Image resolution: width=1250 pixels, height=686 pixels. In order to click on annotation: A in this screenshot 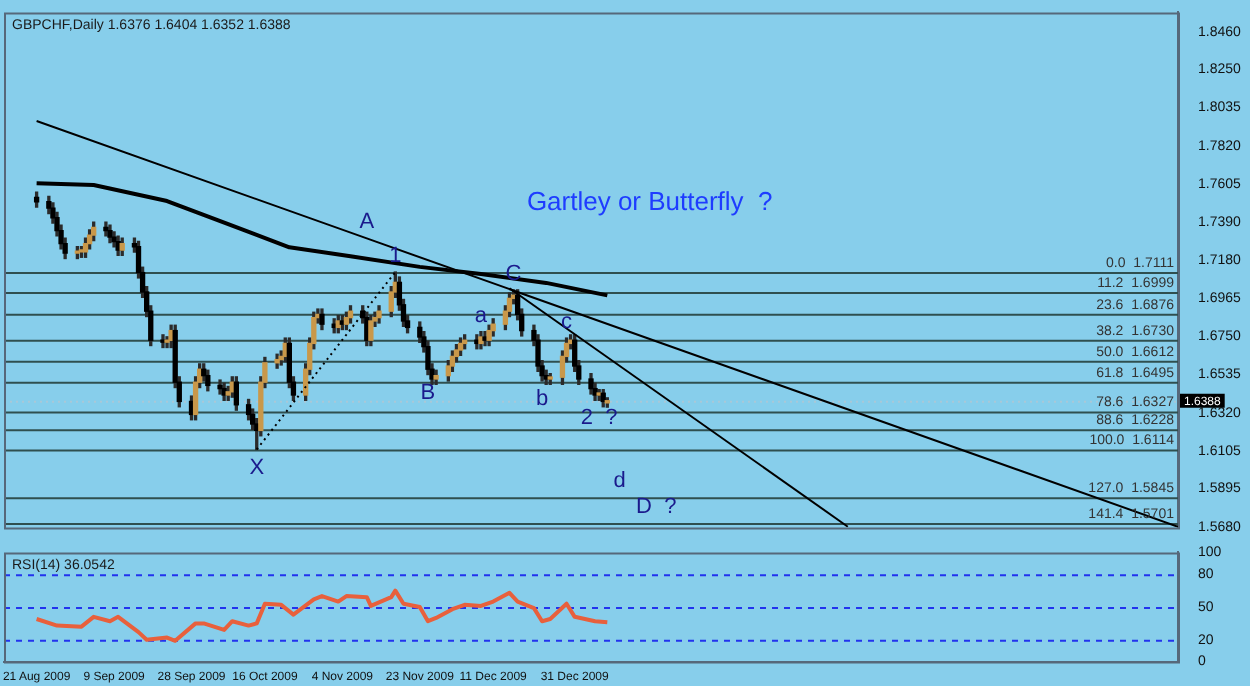, I will do `click(367, 222)`.